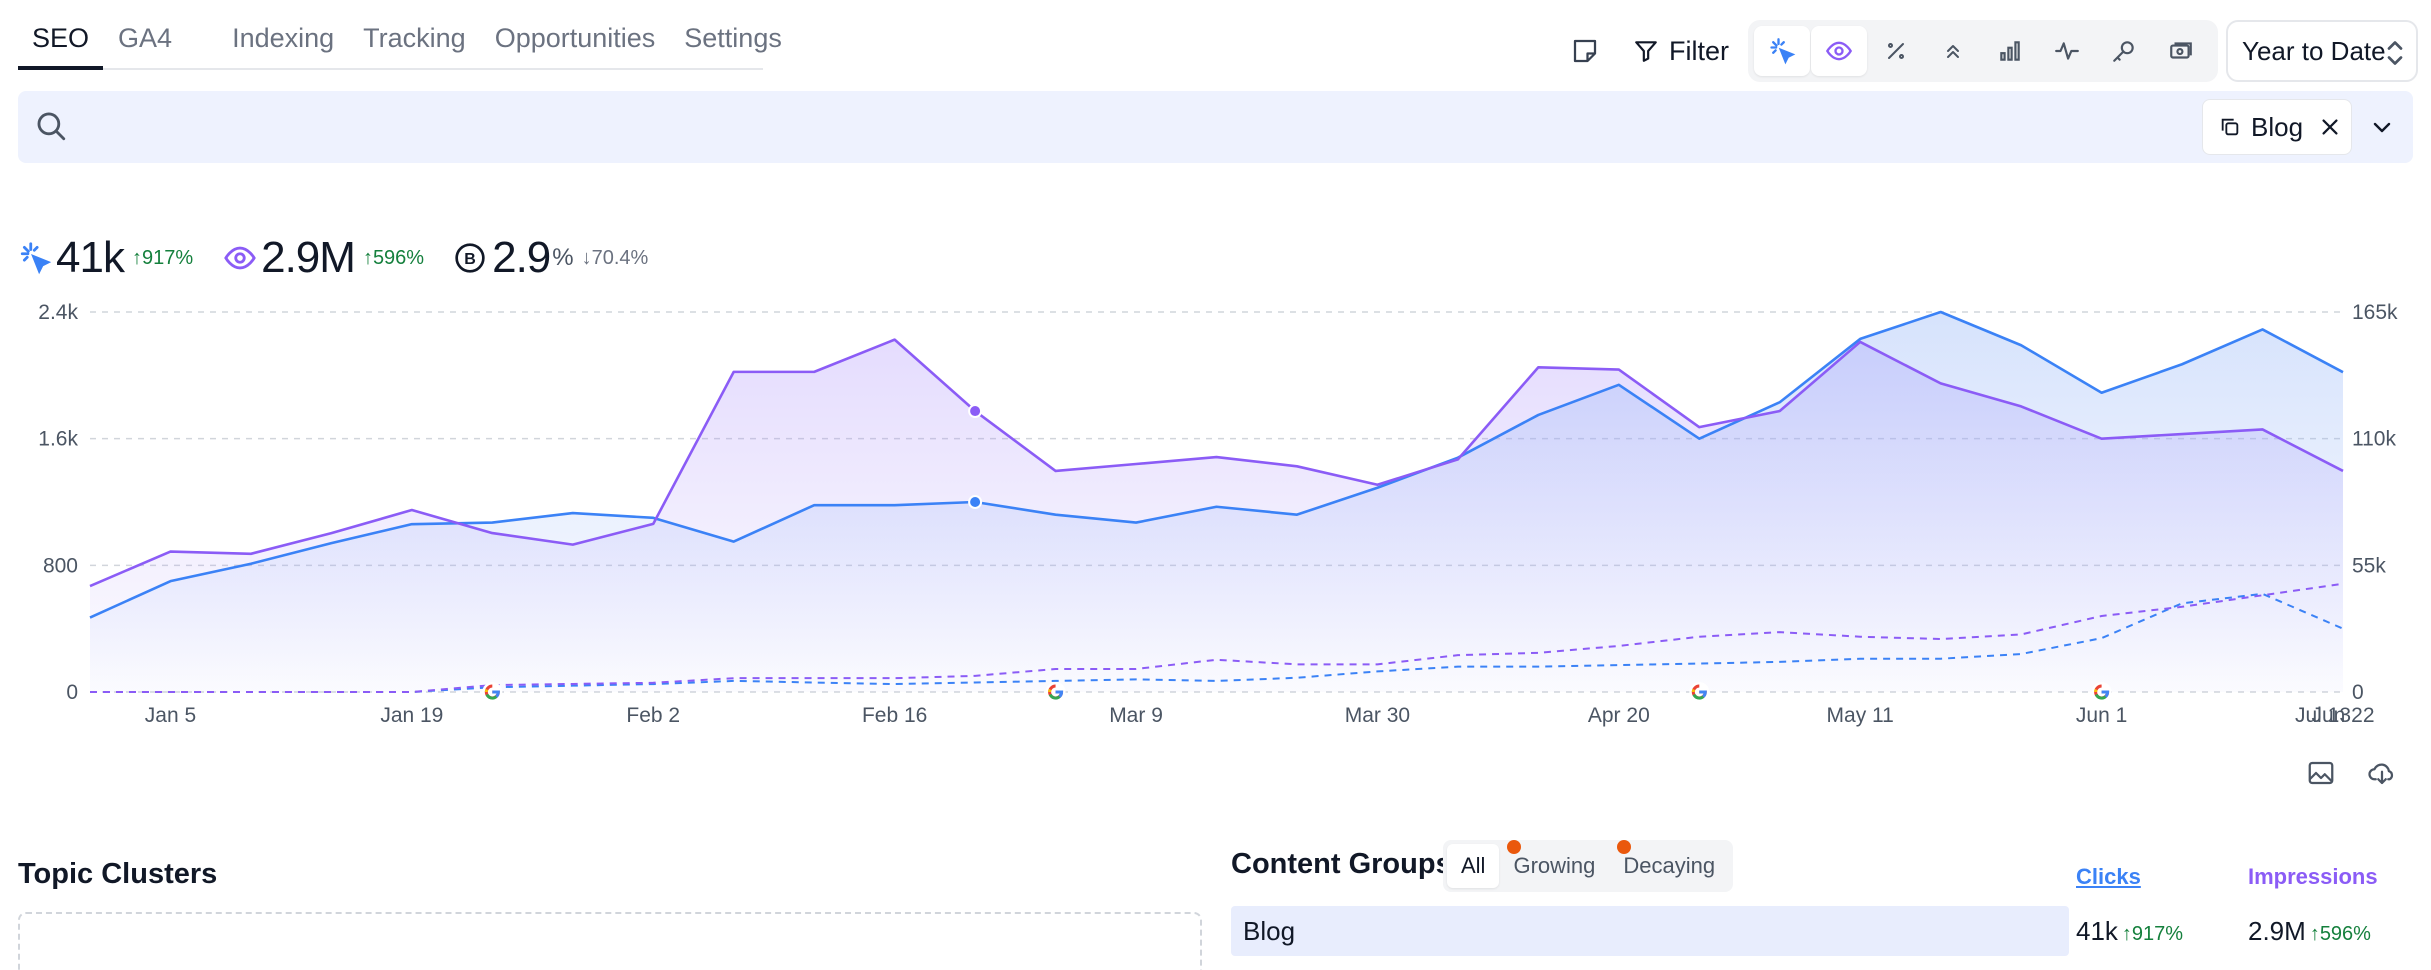 This screenshot has height=970, width=2431. I want to click on x-tick-label: Mar 30, so click(1377, 715).